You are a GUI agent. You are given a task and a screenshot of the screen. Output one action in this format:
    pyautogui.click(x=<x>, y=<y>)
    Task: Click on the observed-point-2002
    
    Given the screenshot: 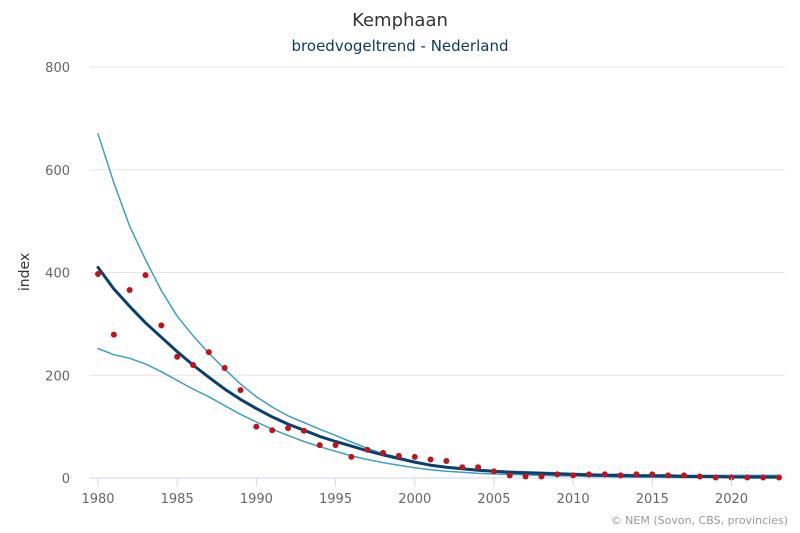 What is the action you would take?
    pyautogui.click(x=446, y=461)
    